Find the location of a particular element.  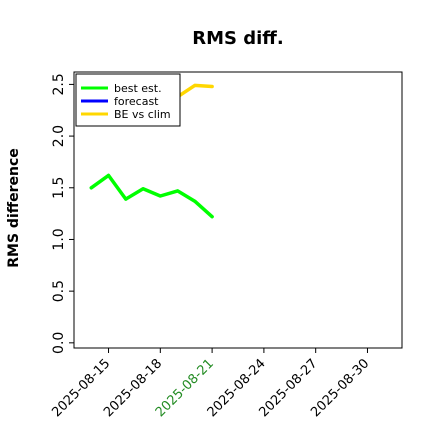

y-tick-label: 0.5 is located at coordinates (59, 291).